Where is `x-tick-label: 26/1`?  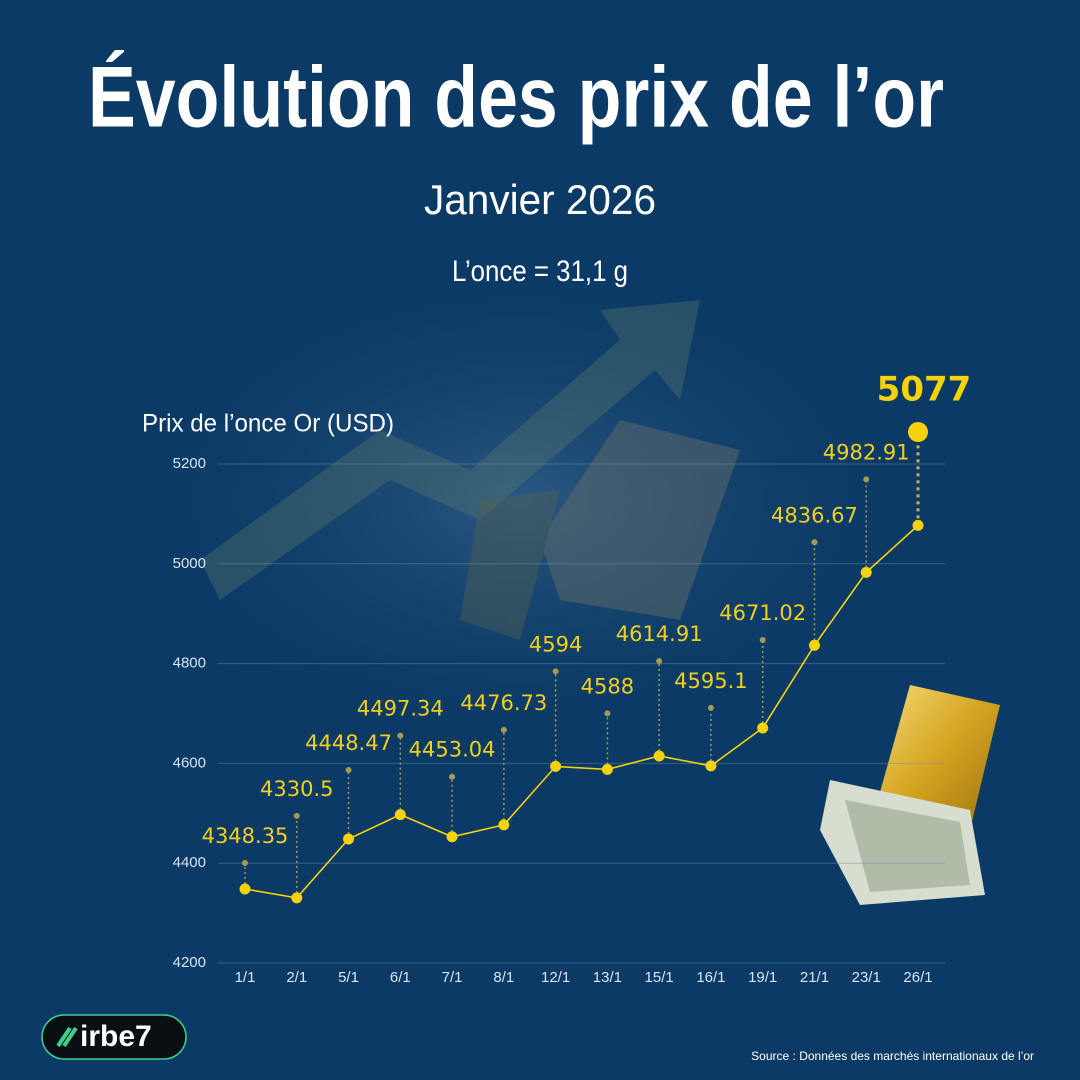 x-tick-label: 26/1 is located at coordinates (917, 977).